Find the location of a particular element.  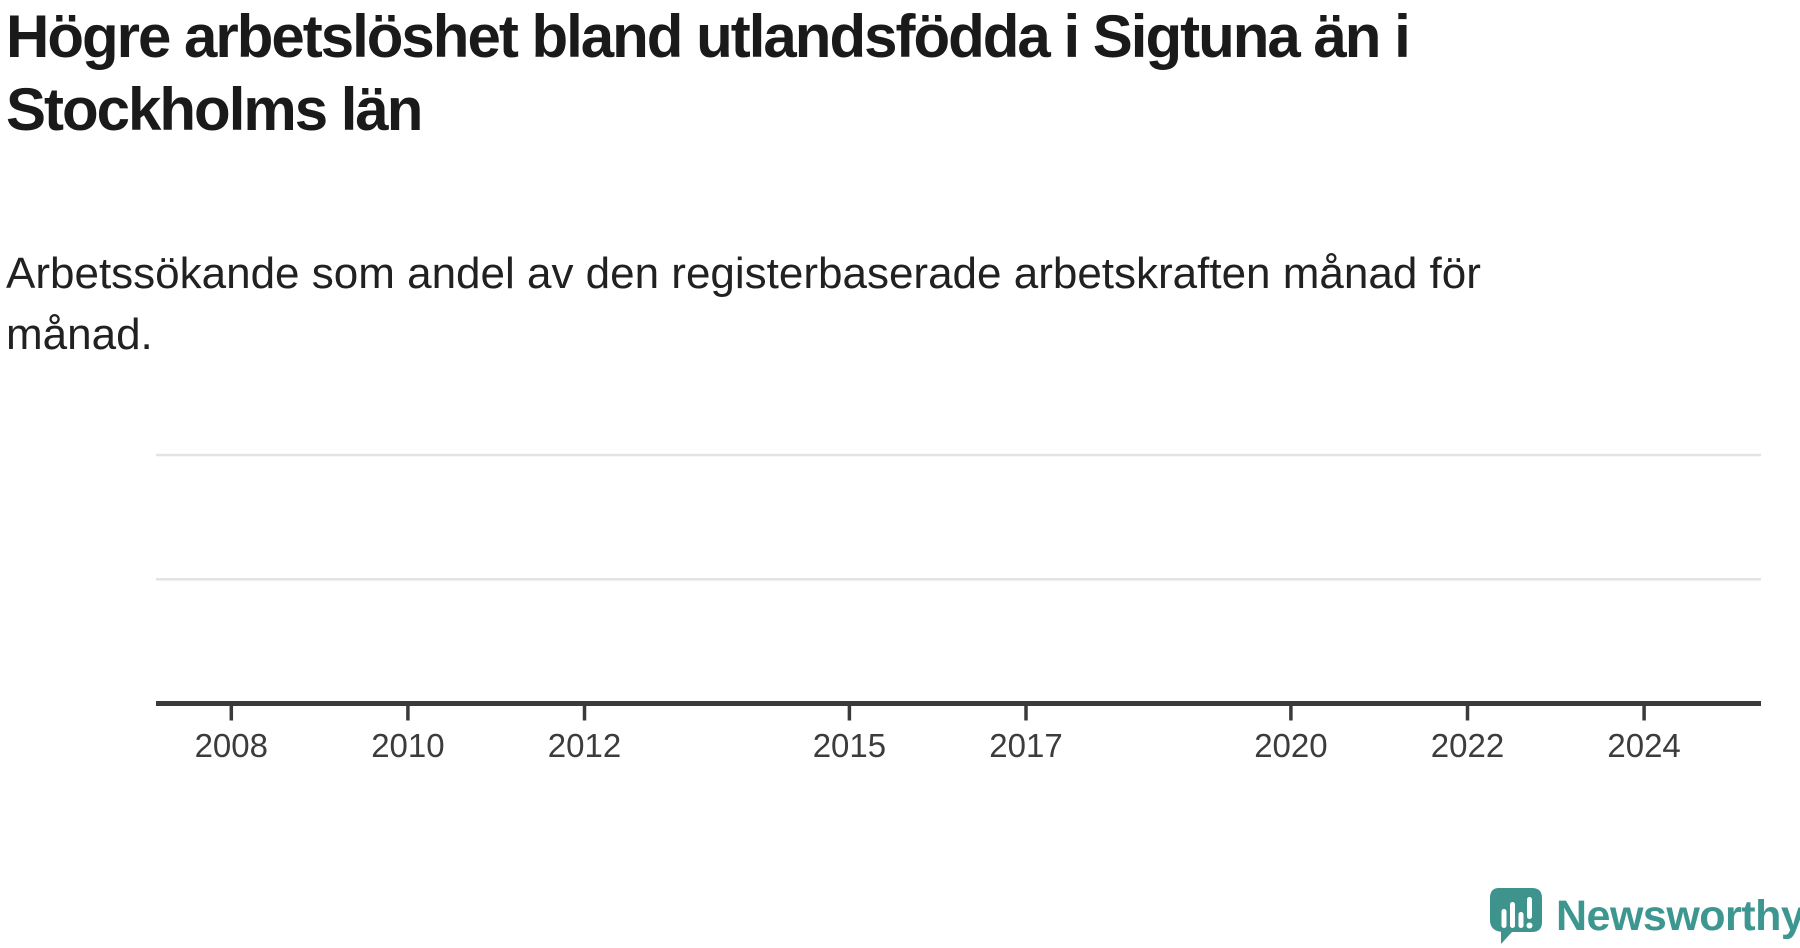

subtitle-line-2: månad. is located at coordinates (79, 334).